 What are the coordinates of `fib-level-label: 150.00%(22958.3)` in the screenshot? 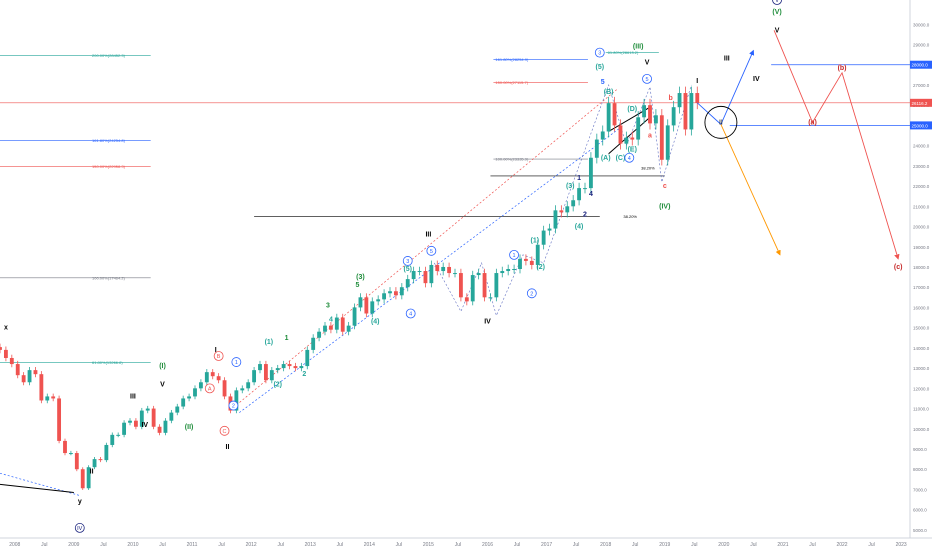 It's located at (109, 166).